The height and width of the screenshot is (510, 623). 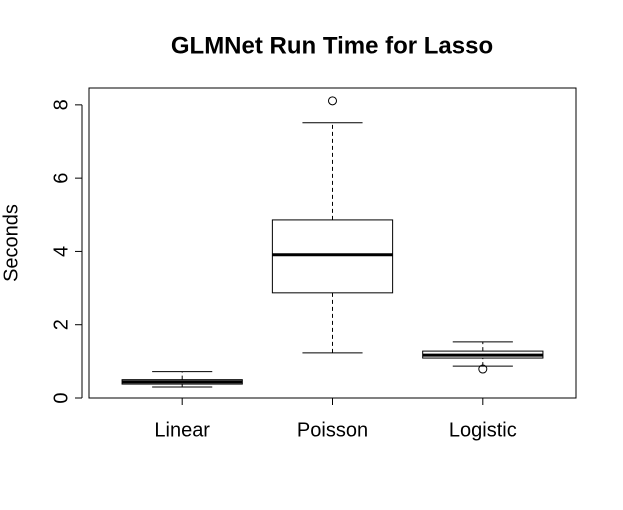 What do you see at coordinates (11, 243) in the screenshot?
I see `y-axis-label: Seconds` at bounding box center [11, 243].